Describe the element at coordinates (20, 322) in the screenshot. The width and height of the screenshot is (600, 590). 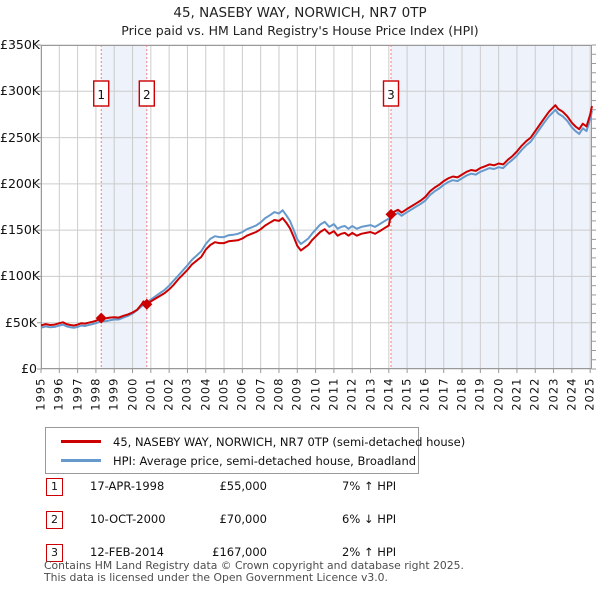
I see `y-tick-label: £50K` at that location.